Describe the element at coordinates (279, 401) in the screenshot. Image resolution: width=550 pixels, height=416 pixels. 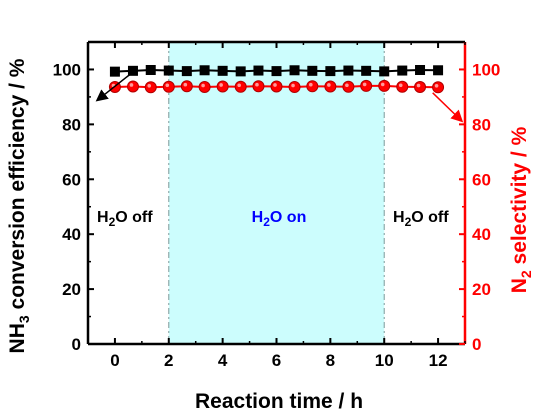
I see `x-axis-title: Reaction time / h` at that location.